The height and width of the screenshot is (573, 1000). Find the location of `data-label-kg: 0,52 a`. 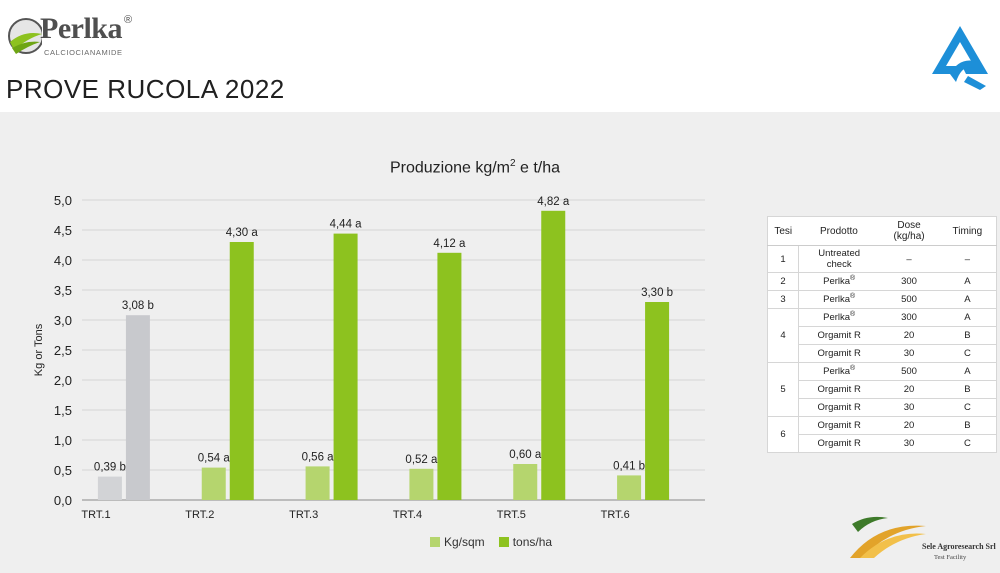

data-label-kg: 0,52 a is located at coordinates (421, 460).